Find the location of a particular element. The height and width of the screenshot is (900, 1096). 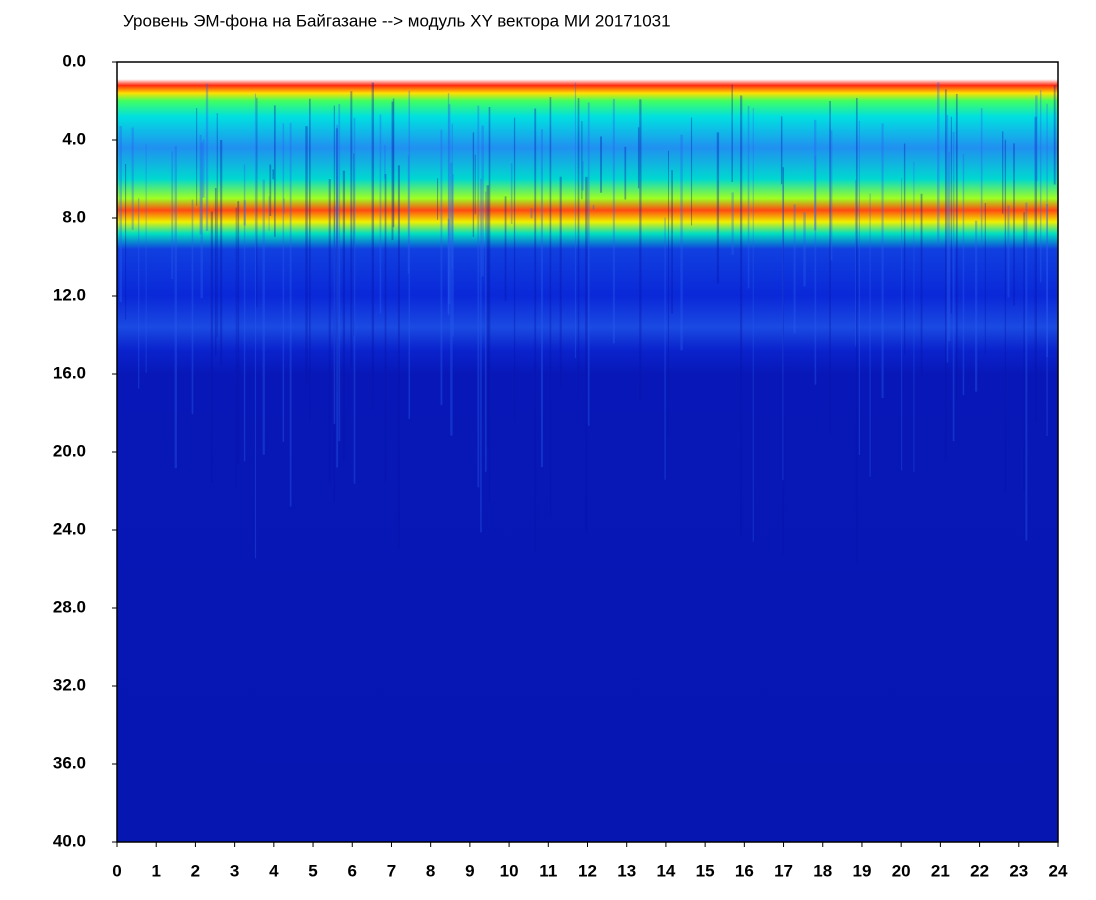

x-tick-label: 5 is located at coordinates (312, 870).